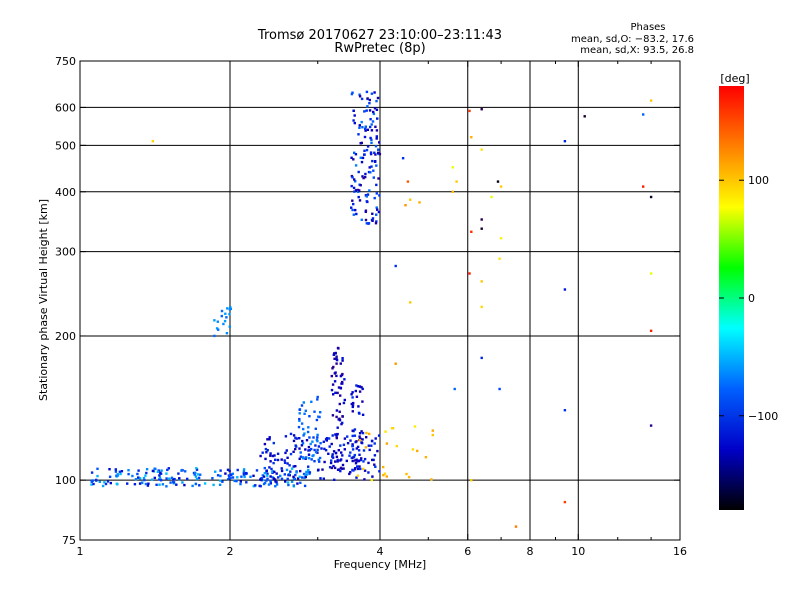  Describe the element at coordinates (65, 145) in the screenshot. I see `y-tick-label: 500` at that location.